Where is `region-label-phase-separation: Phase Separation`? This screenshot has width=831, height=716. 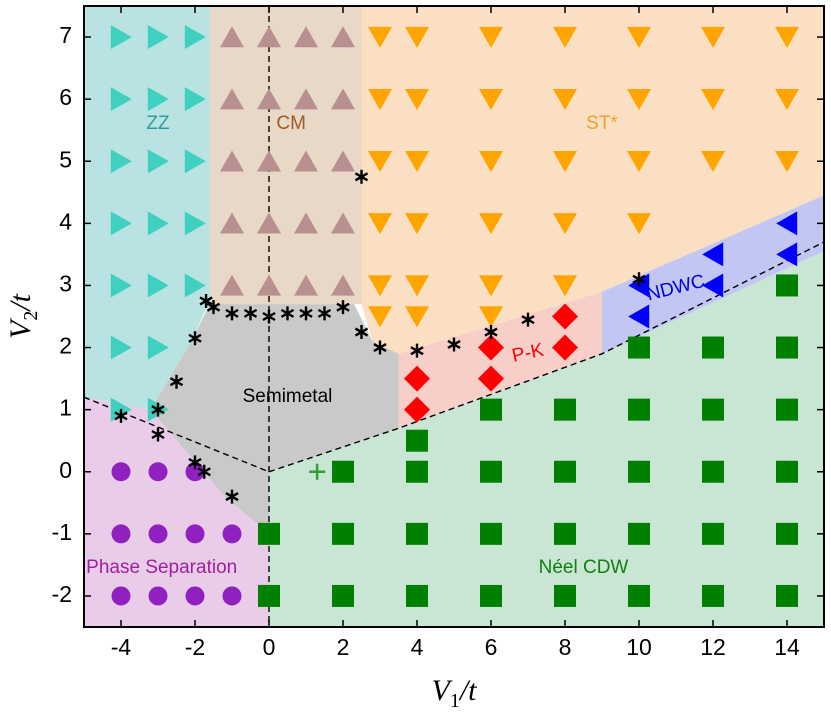
region-label-phase-separation: Phase Separation is located at coordinates (161, 567).